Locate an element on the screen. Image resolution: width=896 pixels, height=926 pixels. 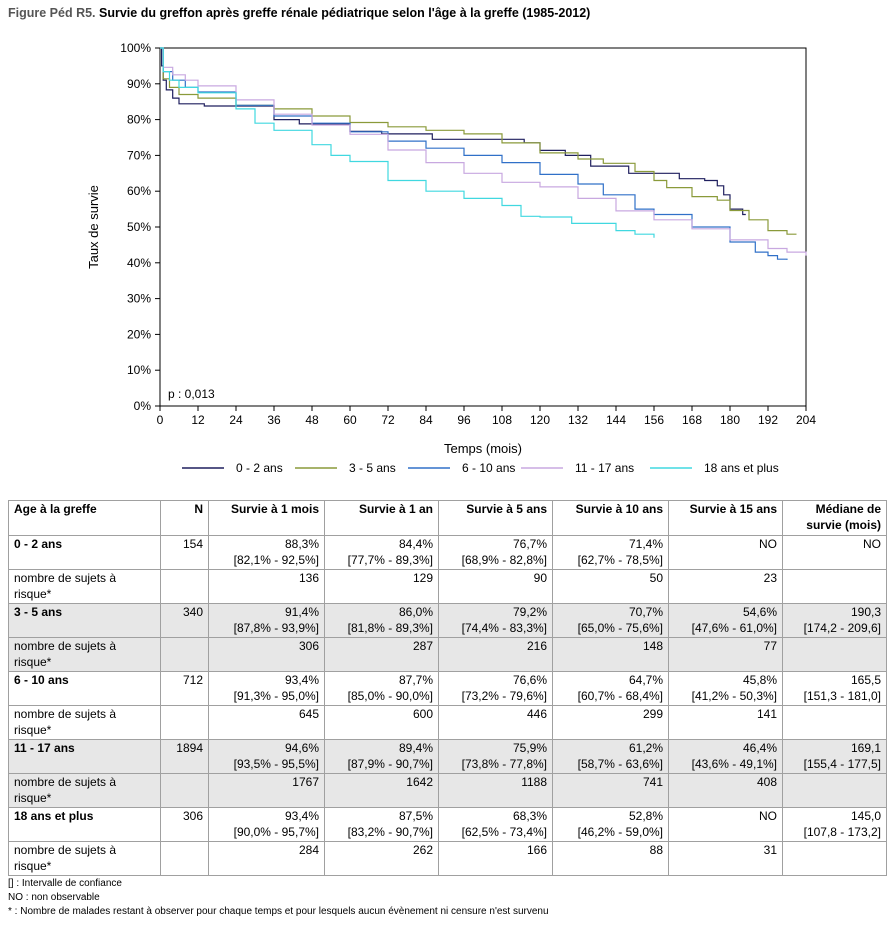
confidence-interval: [87,9% - 90,7%] is located at coordinates (390, 763).